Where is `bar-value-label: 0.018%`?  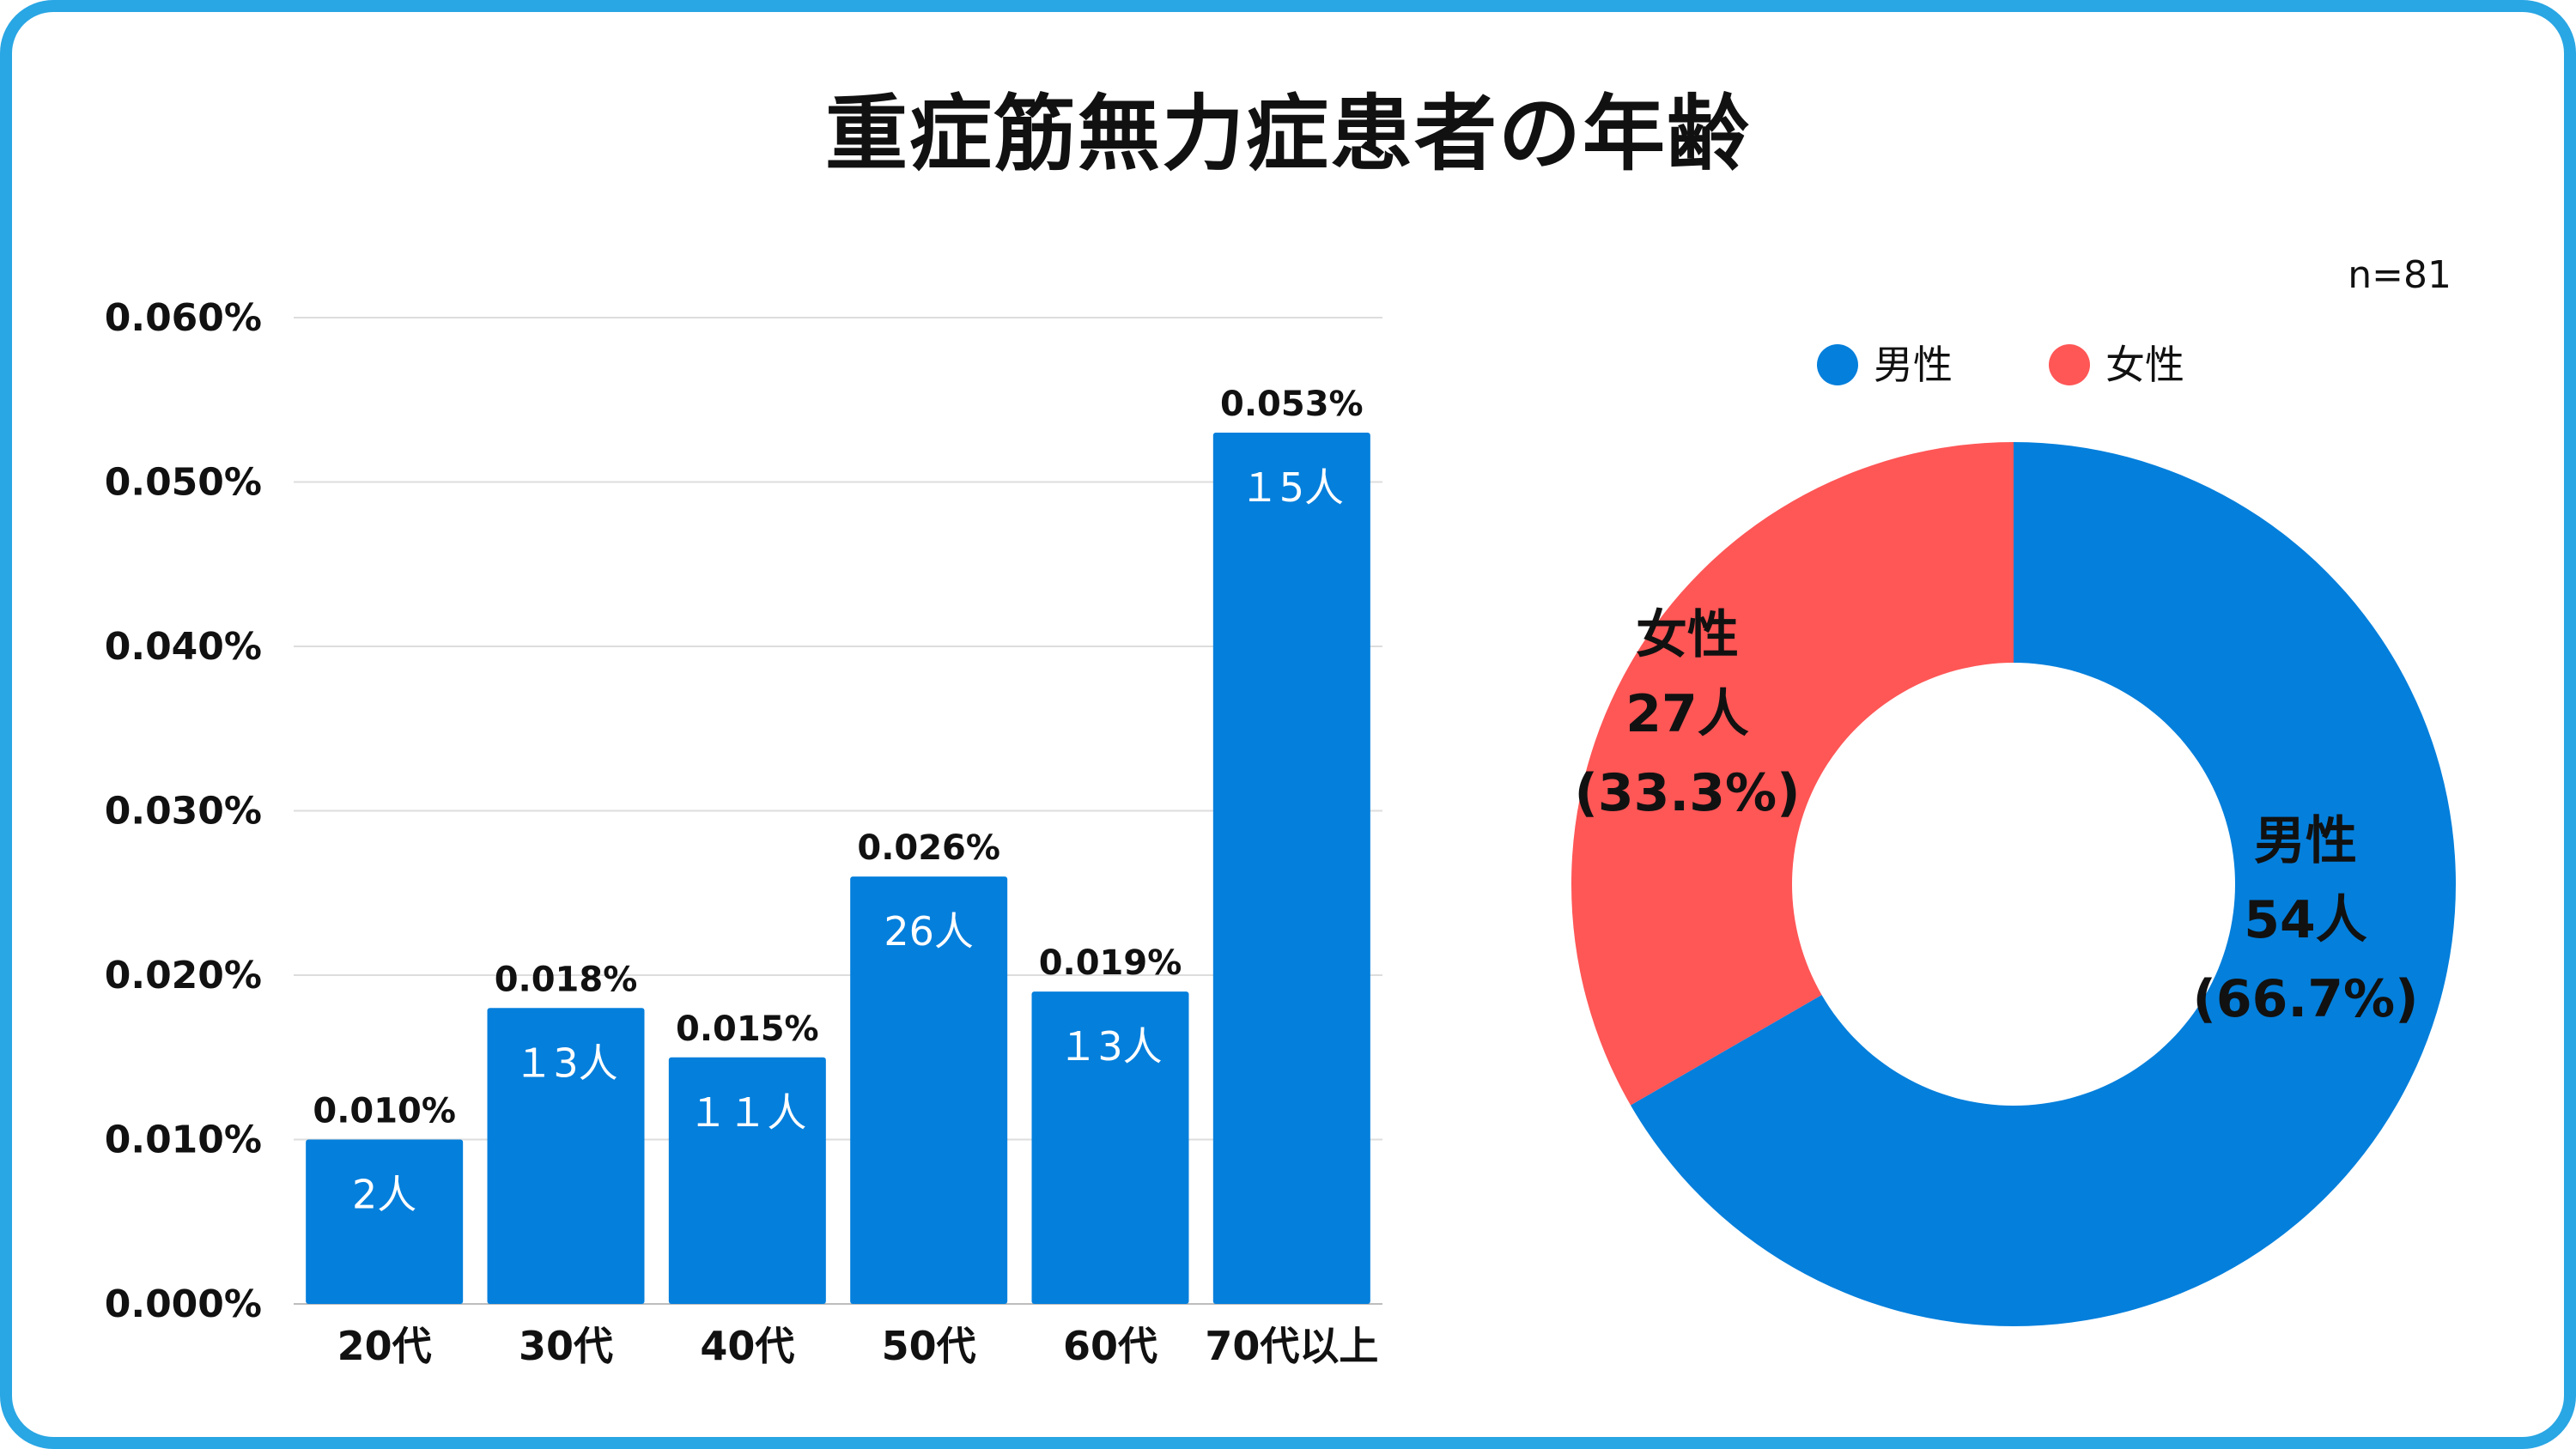
bar-value-label: 0.018% is located at coordinates (566, 979).